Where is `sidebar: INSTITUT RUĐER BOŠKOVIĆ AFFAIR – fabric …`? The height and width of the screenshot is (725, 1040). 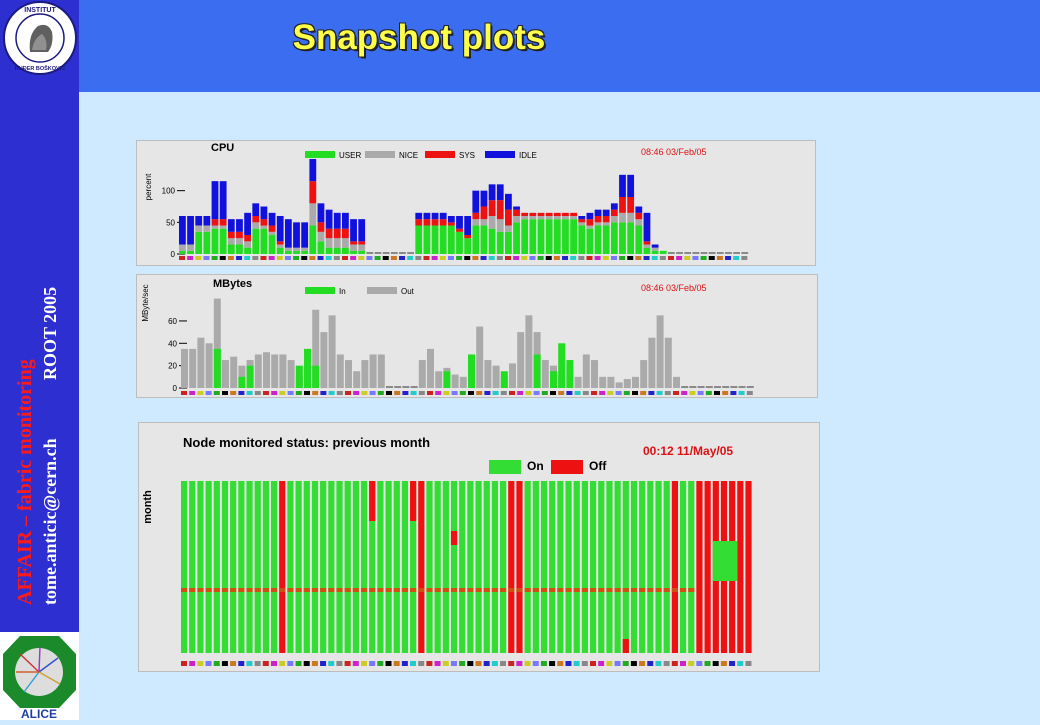 sidebar: INSTITUT RUĐER BOŠKOVIĆ AFFAIR – fabric … is located at coordinates (39, 360).